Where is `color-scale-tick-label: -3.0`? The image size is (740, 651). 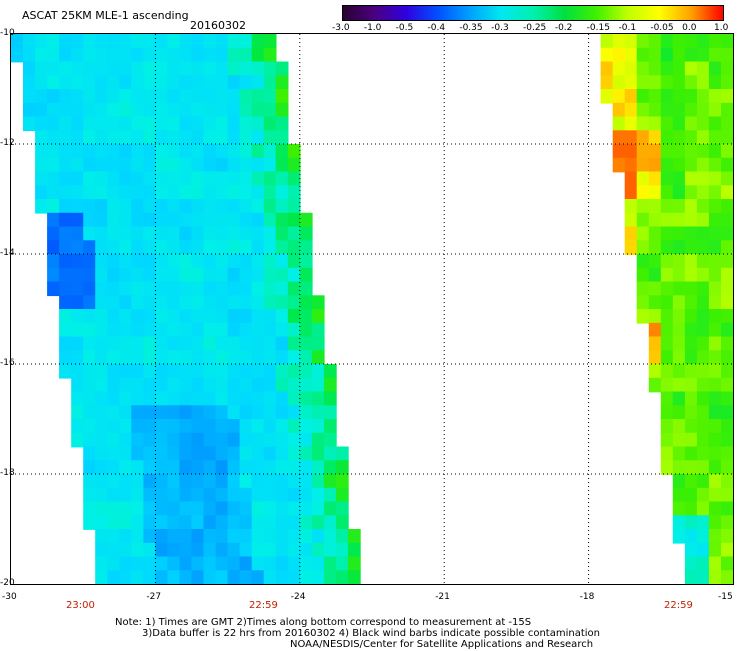 color-scale-tick-label: -3.0 is located at coordinates (341, 28).